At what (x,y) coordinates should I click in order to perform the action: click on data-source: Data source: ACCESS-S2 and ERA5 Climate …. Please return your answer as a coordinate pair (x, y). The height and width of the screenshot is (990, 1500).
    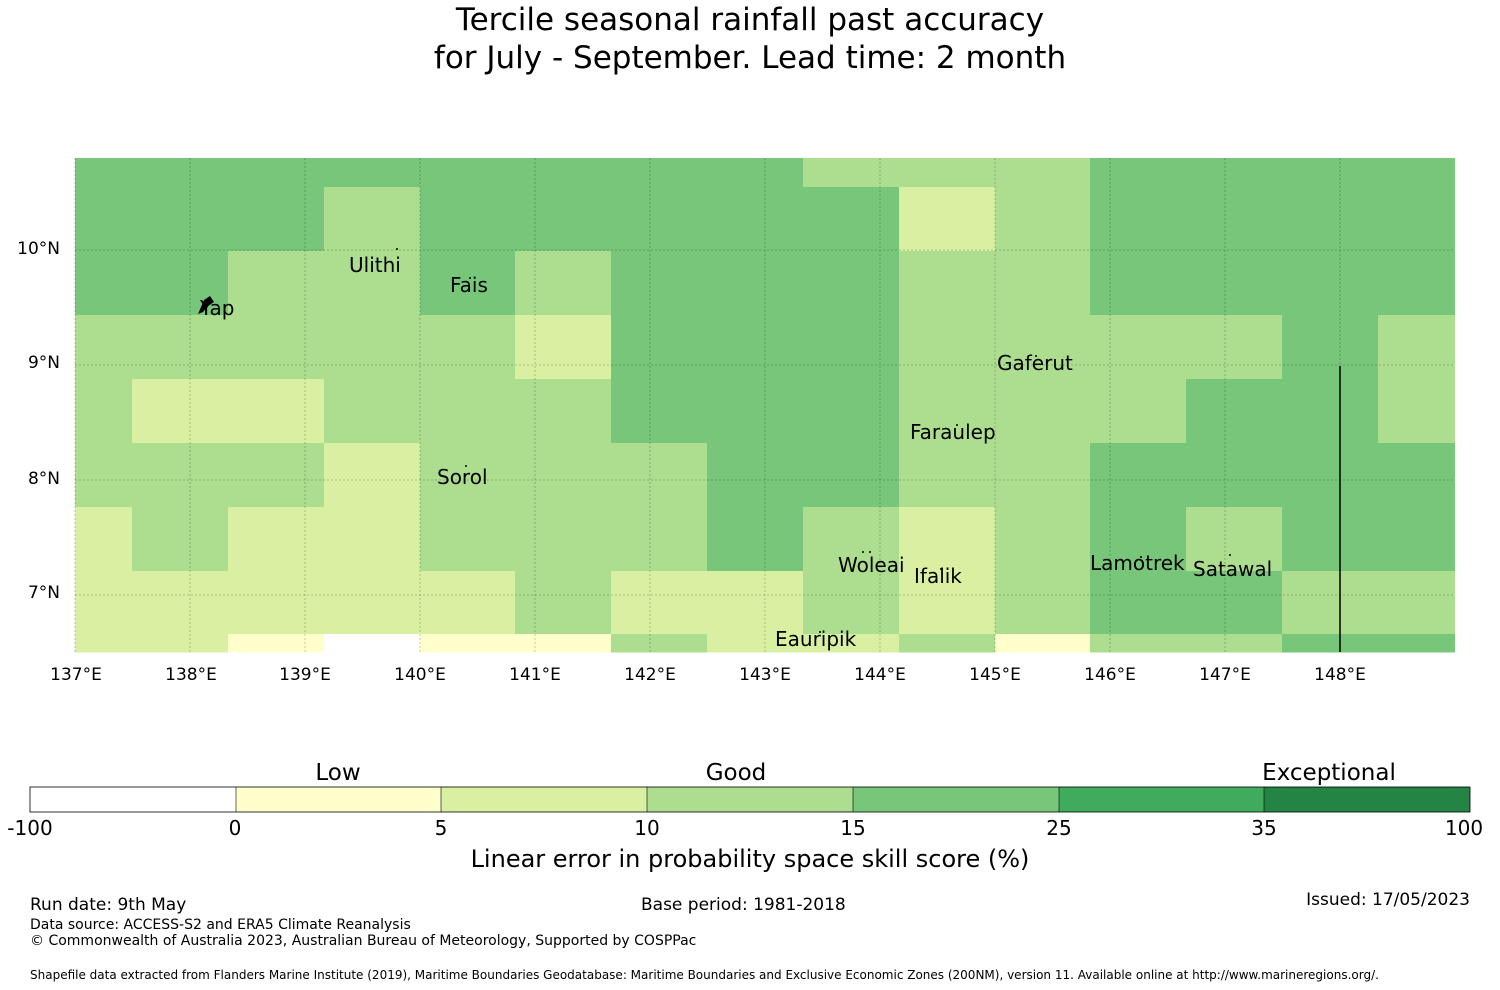
    Looking at the image, I should click on (220, 925).